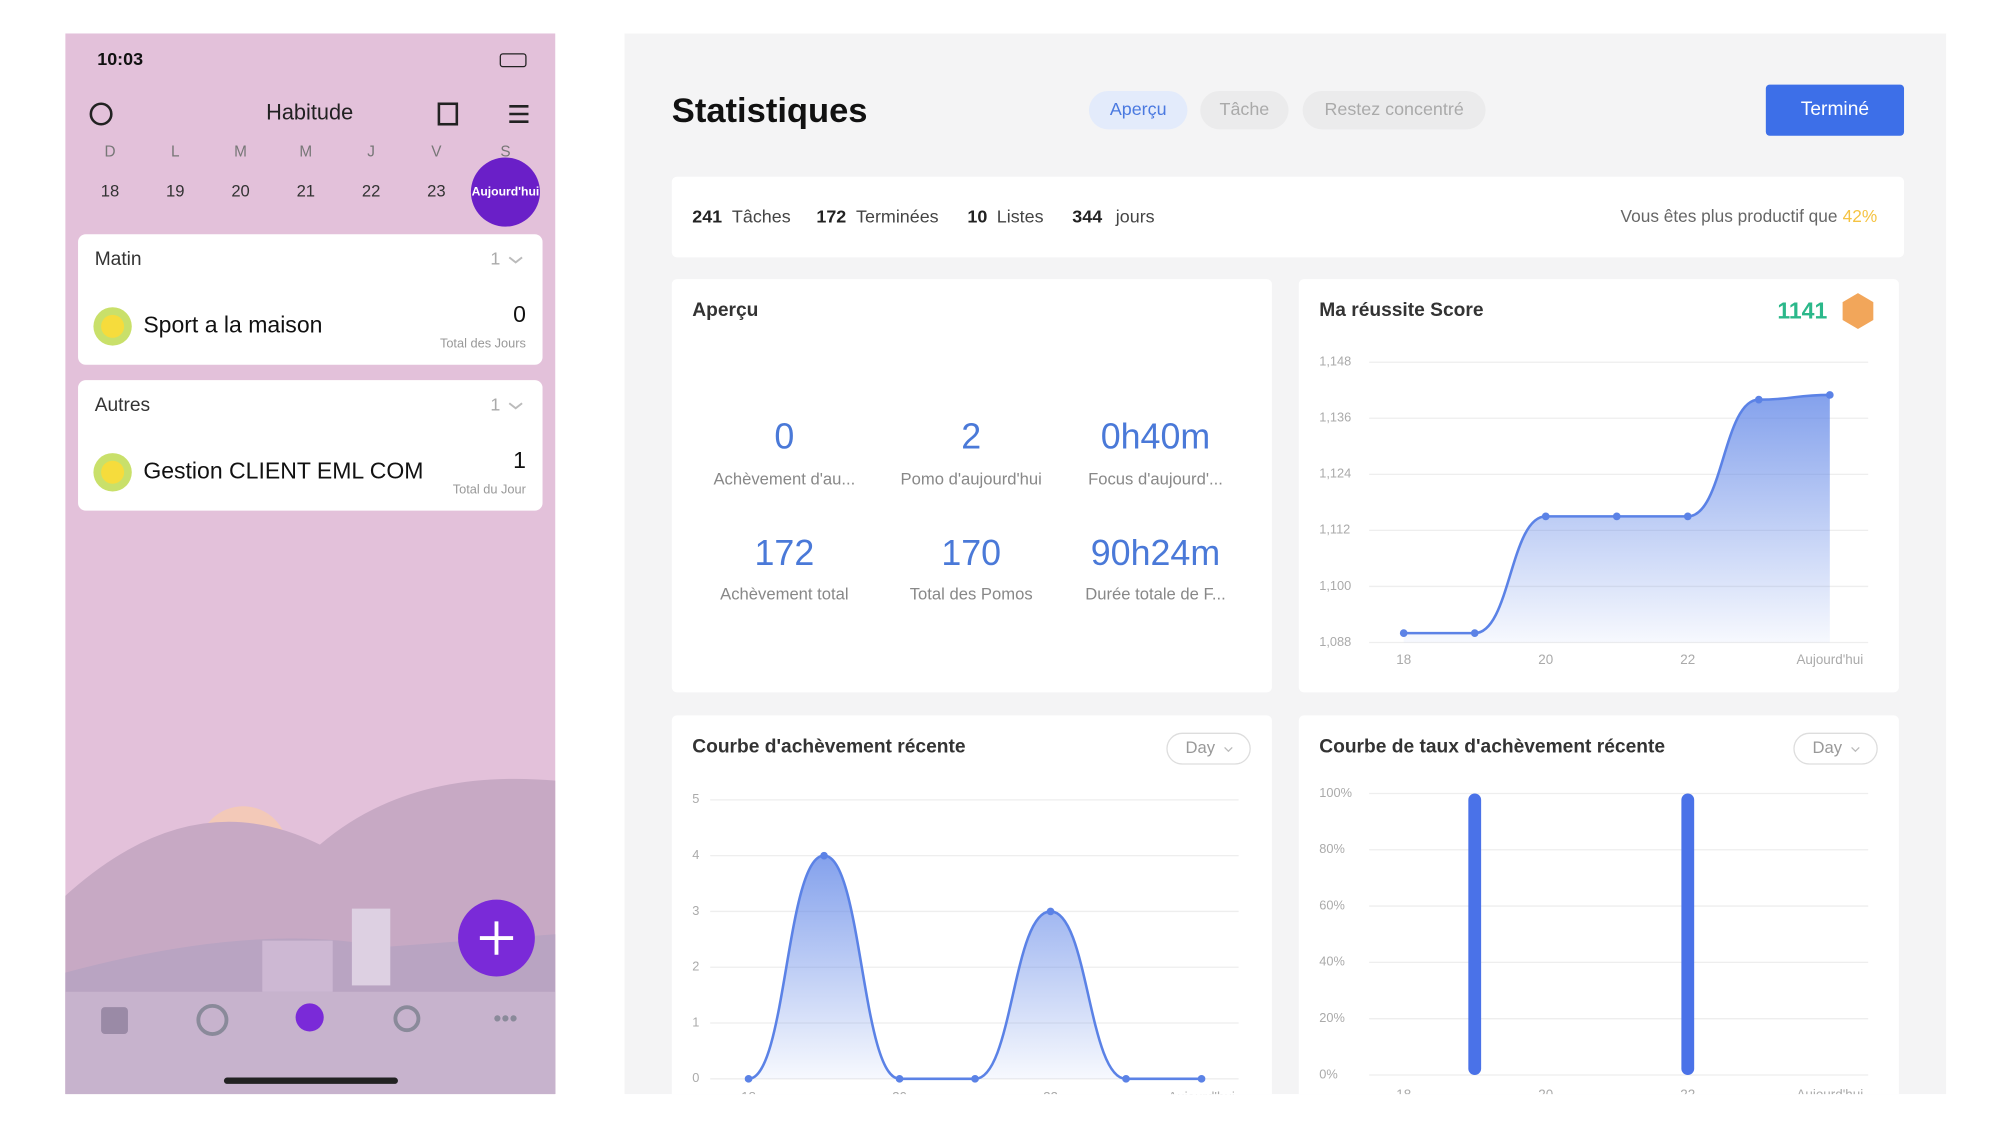 This screenshot has height=1125, width=2000. What do you see at coordinates (695, 1077) in the screenshot?
I see `y-tick-label: 0` at bounding box center [695, 1077].